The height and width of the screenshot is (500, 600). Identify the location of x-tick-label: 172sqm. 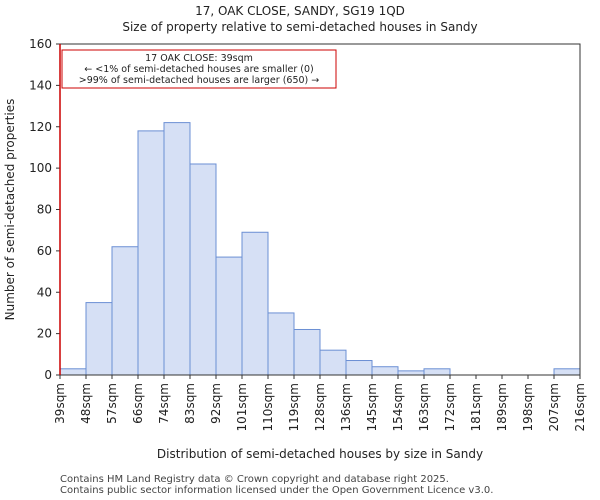
(450, 407).